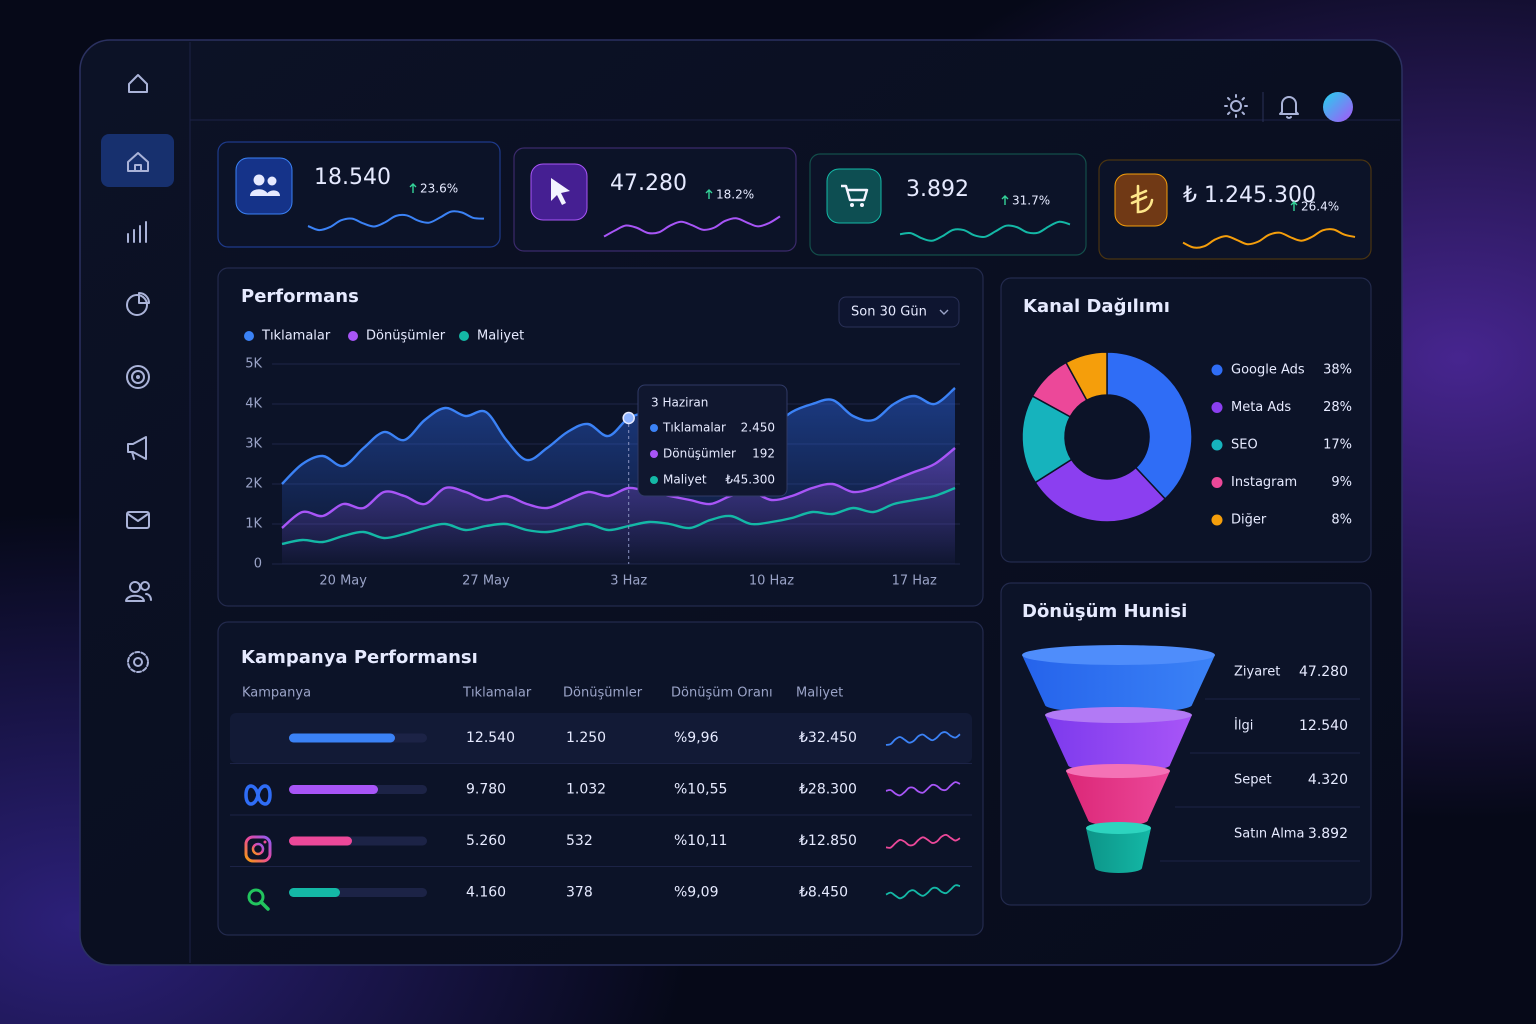 The width and height of the screenshot is (1536, 1024). Describe the element at coordinates (138, 520) in the screenshot. I see `nav-messages` at that location.